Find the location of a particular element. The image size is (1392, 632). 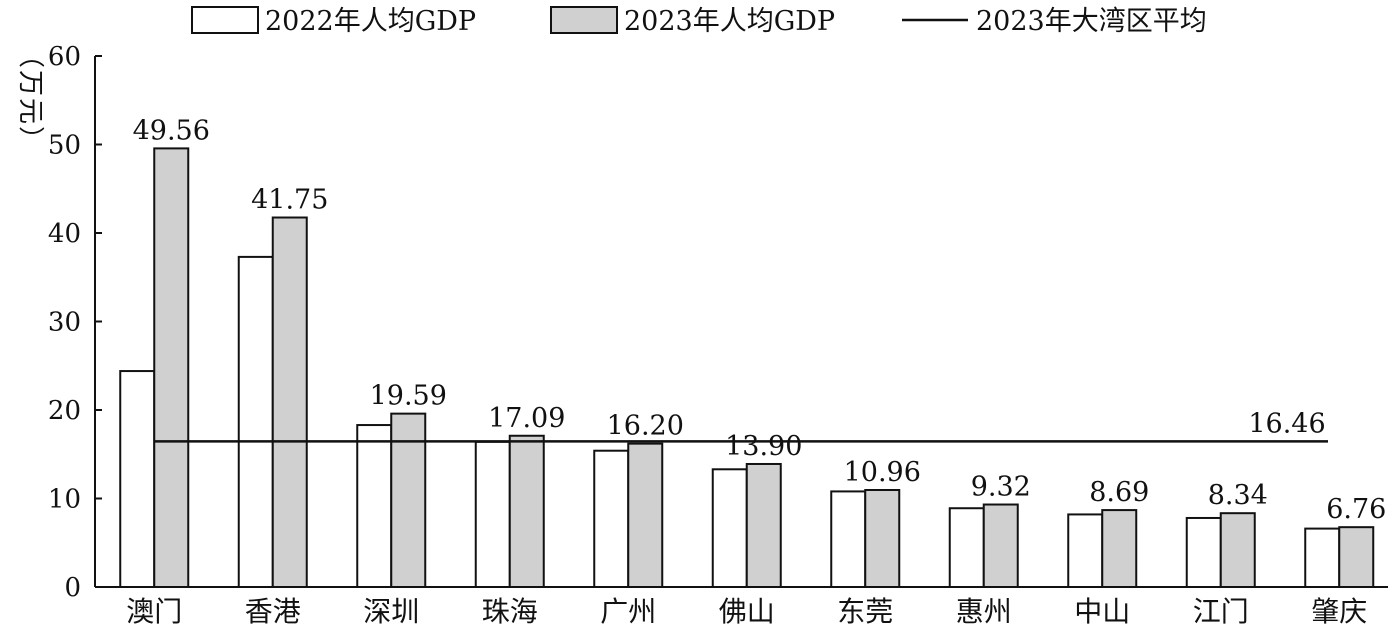

y-axis-label: （万元） is located at coordinates (30, 98).